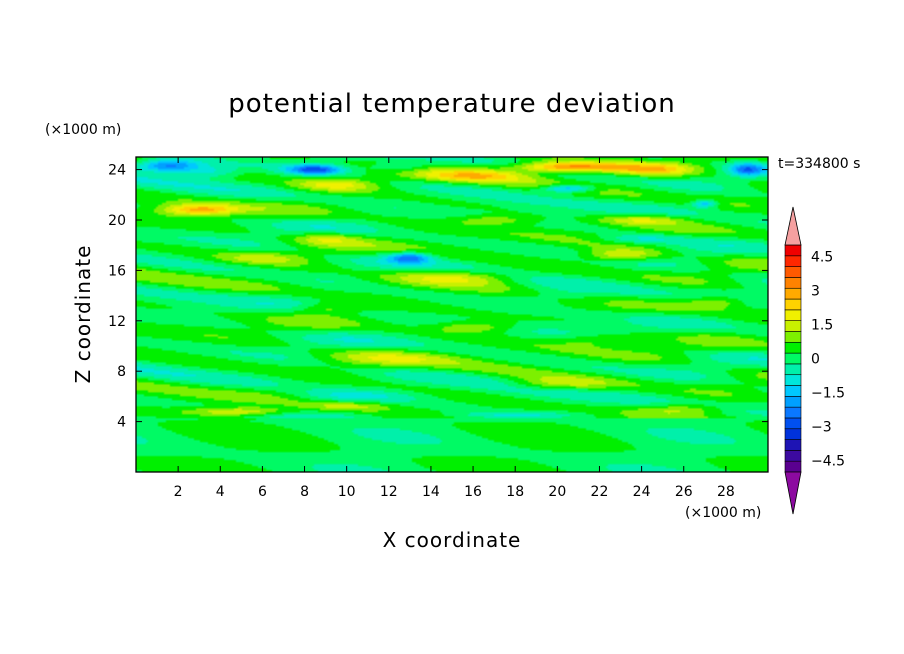 Image resolution: width=904 pixels, height=654 pixels. I want to click on y-tick-label: 16, so click(117, 271).